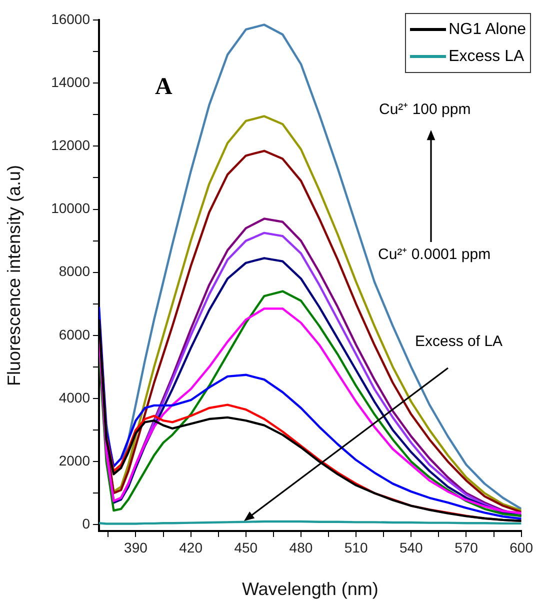  Describe the element at coordinates (466, 547) in the screenshot. I see `x-tick-label: 570` at that location.